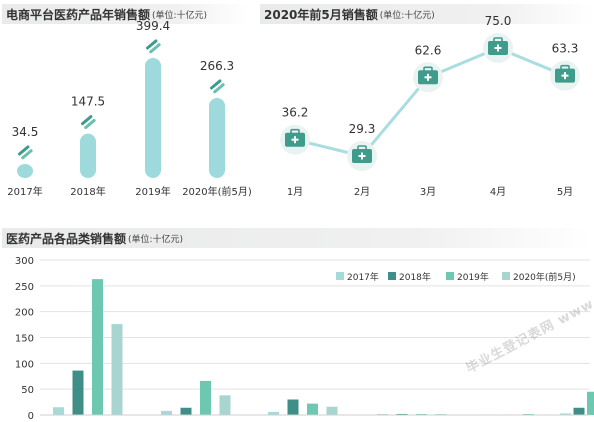 Image resolution: width=594 pixels, height=422 pixels. What do you see at coordinates (565, 49) in the screenshot?
I see `monthly-sales-value-label: 63.3` at bounding box center [565, 49].